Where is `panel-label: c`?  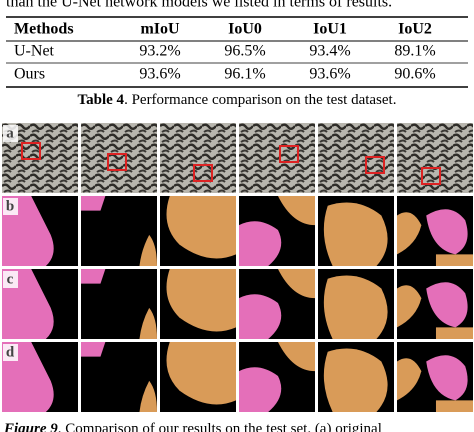
panel-label: c is located at coordinates (10, 279).